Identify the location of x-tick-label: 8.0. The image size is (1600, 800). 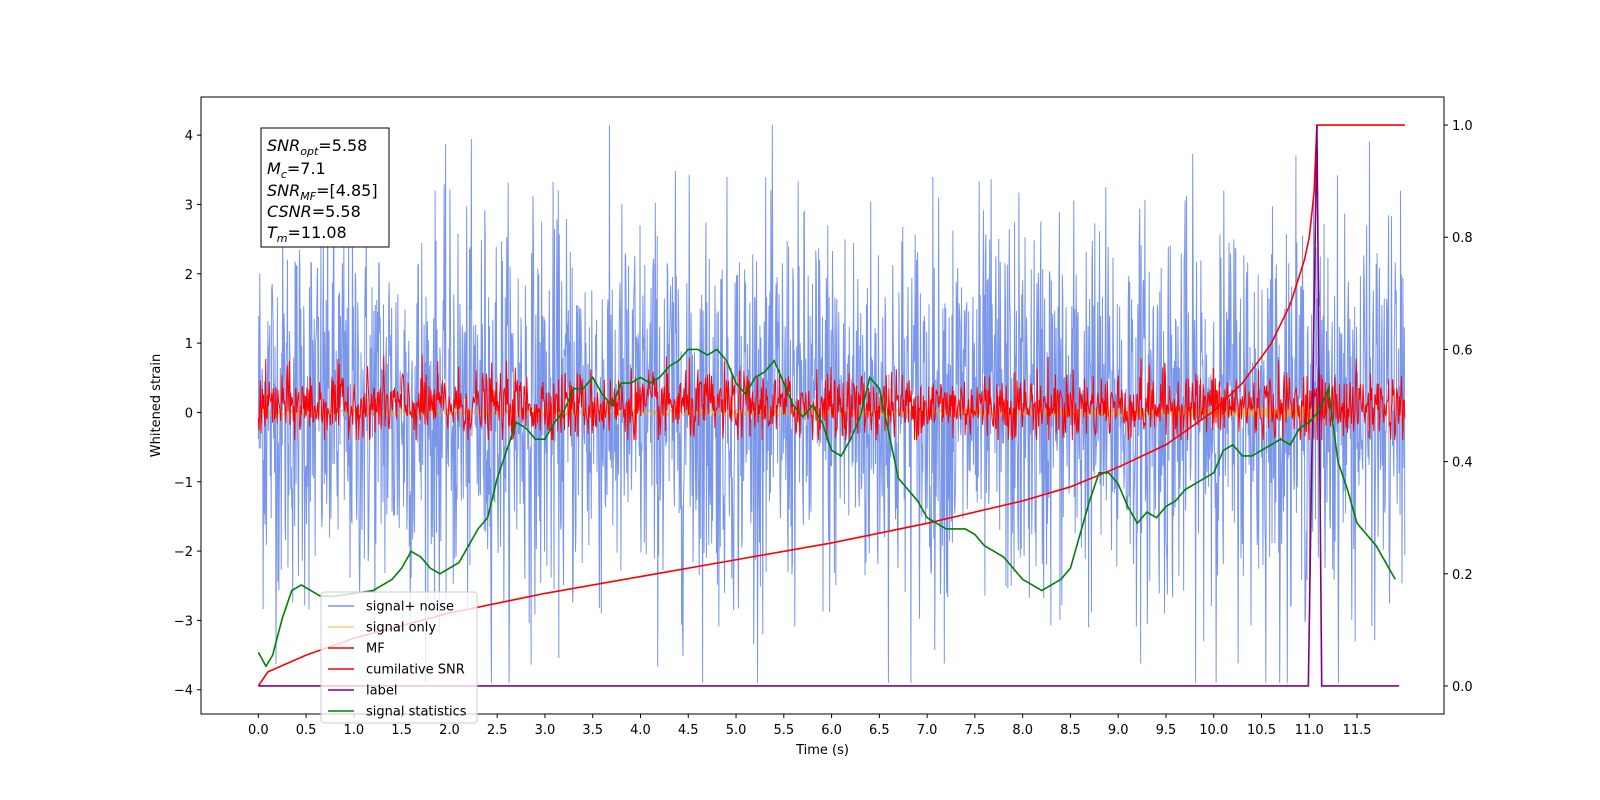
(1022, 730).